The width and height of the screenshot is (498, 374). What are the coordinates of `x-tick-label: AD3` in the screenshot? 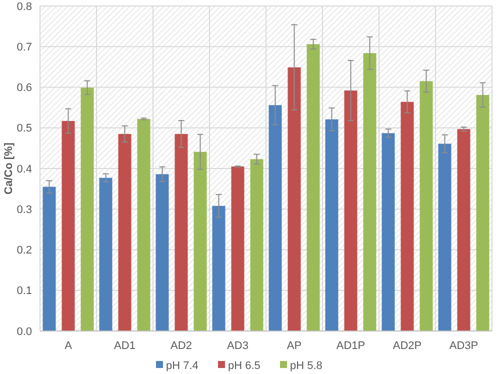 It's located at (237, 346).